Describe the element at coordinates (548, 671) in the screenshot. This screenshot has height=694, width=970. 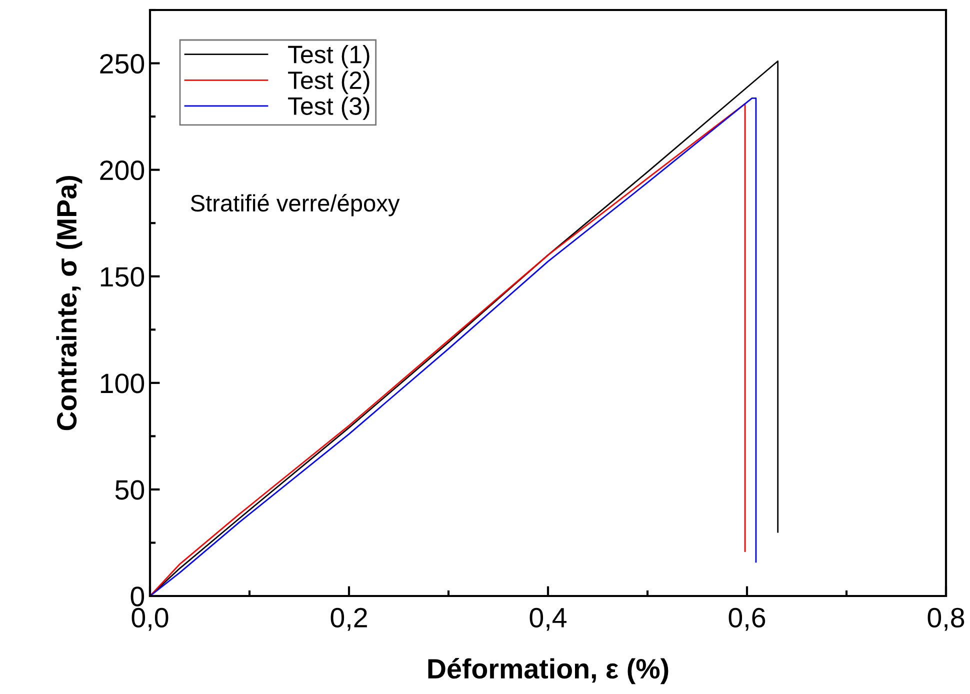
I see `x-axis-title: Déformation, ε (%)` at that location.